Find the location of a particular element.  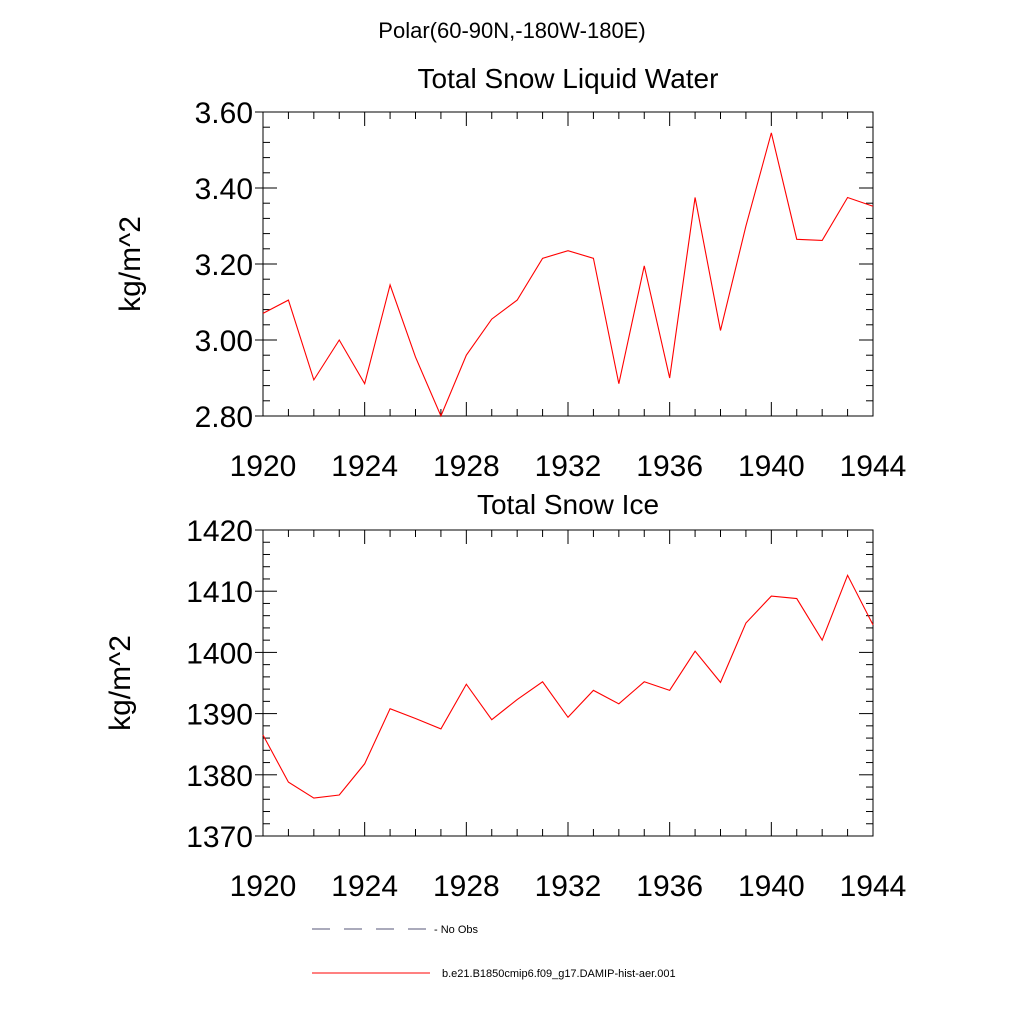

y-tick-label: 1420 is located at coordinates (219, 531).